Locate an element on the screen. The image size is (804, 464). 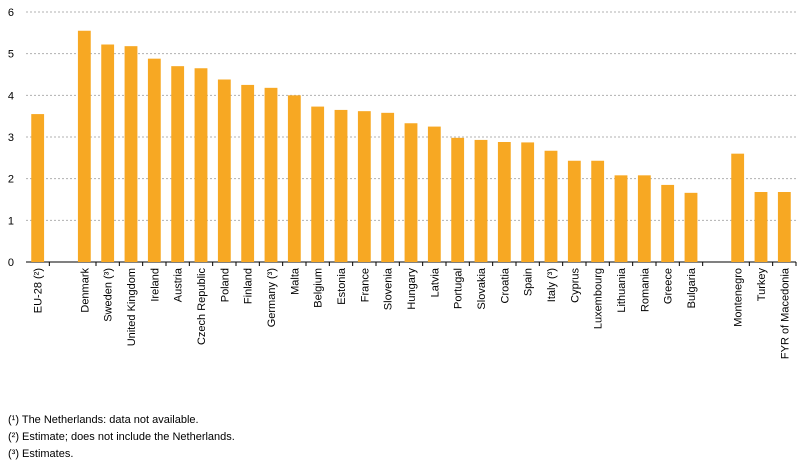
x-tick-label-27: Bulgaria is located at coordinates (692, 287).